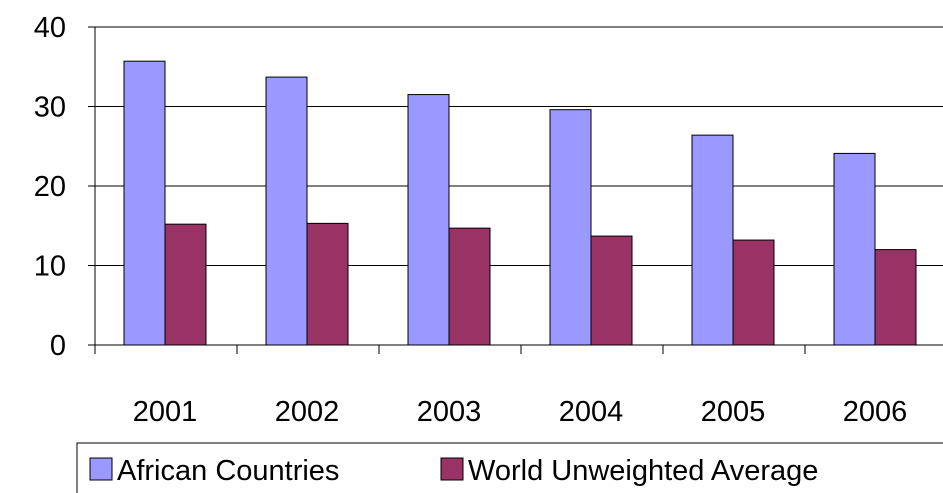  Describe the element at coordinates (307, 412) in the screenshot. I see `x-tick-label: 2002` at that location.